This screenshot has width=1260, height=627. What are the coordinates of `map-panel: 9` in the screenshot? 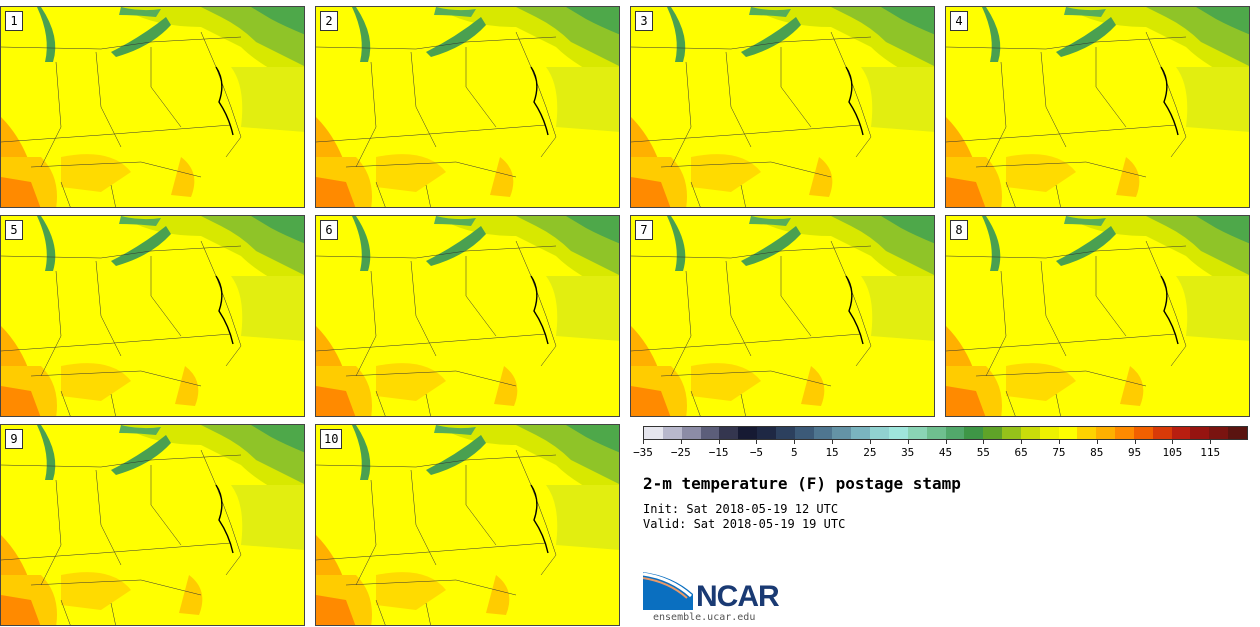 It's located at (152, 525).